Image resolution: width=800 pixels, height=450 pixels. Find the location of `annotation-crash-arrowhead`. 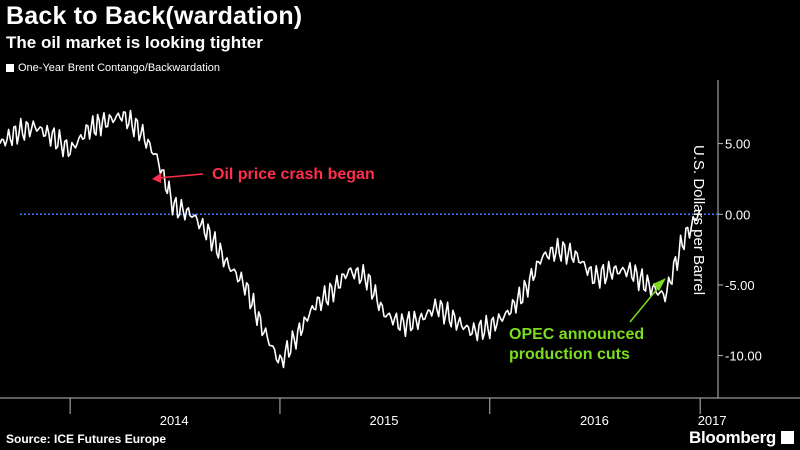

annotation-crash-arrowhead is located at coordinates (156, 178).